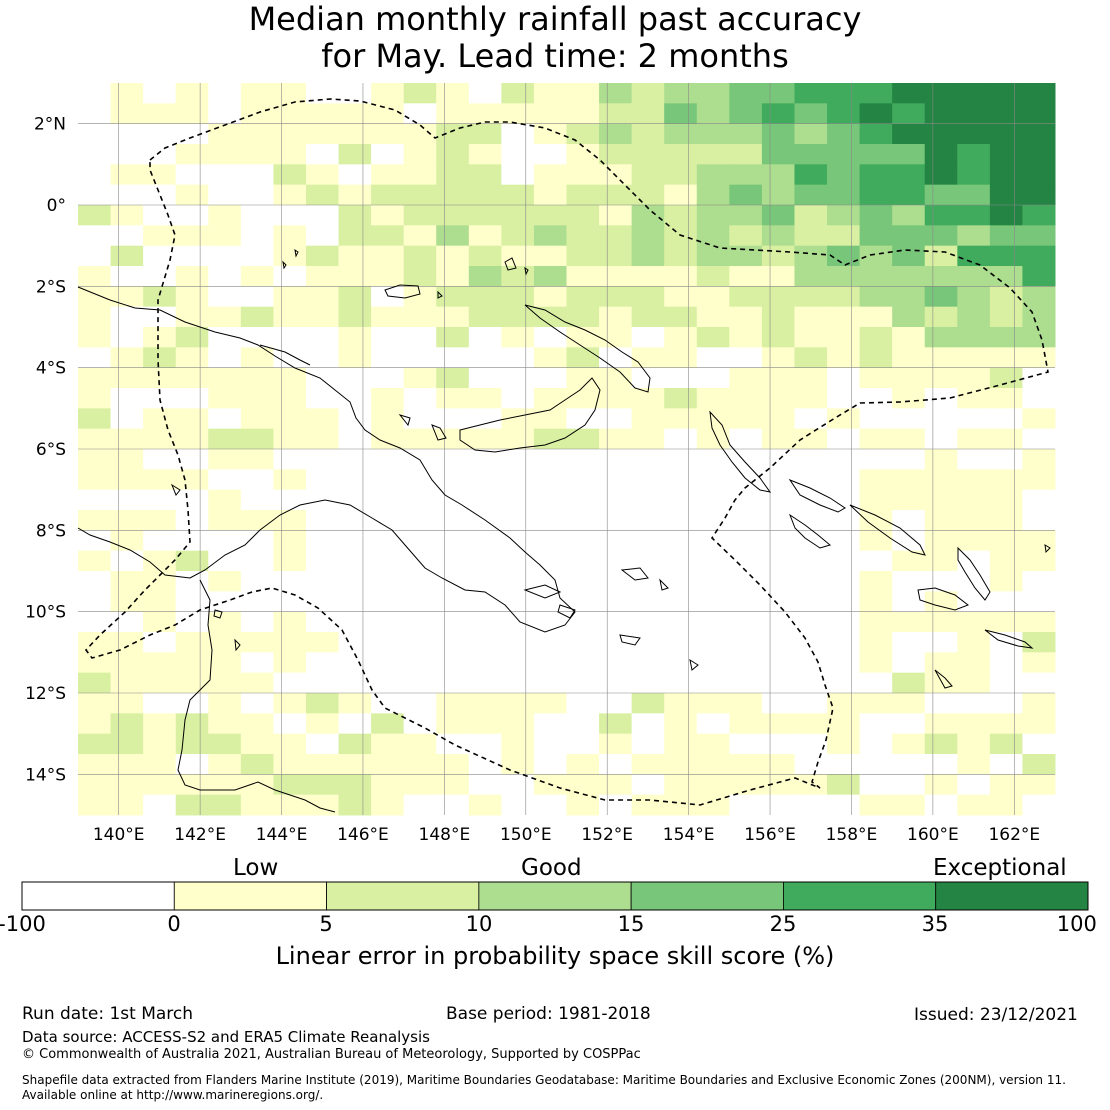 Image resolution: width=1110 pixels, height=1110 pixels. What do you see at coordinates (200, 835) in the screenshot?
I see `longitude-tick-label: 142°E` at bounding box center [200, 835].